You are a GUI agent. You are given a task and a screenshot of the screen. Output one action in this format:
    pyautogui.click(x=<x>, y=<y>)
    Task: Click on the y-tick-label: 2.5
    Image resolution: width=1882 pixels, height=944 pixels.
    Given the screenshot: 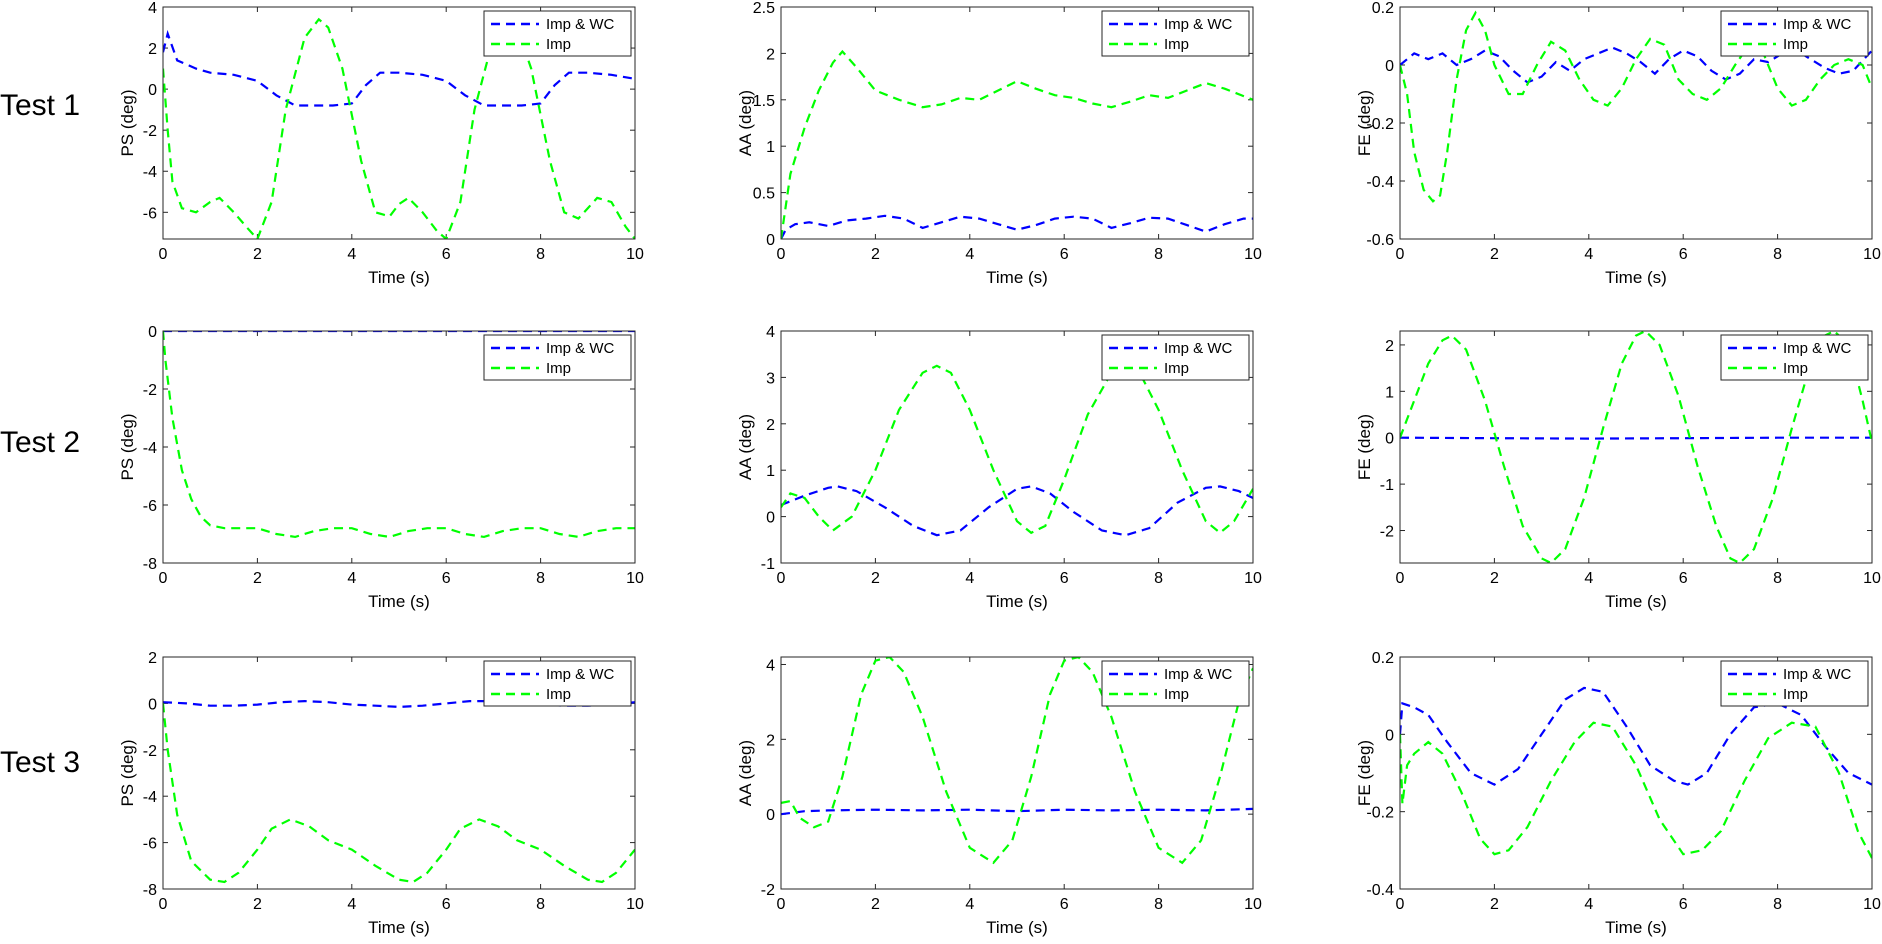 What is the action you would take?
    pyautogui.click(x=764, y=8)
    